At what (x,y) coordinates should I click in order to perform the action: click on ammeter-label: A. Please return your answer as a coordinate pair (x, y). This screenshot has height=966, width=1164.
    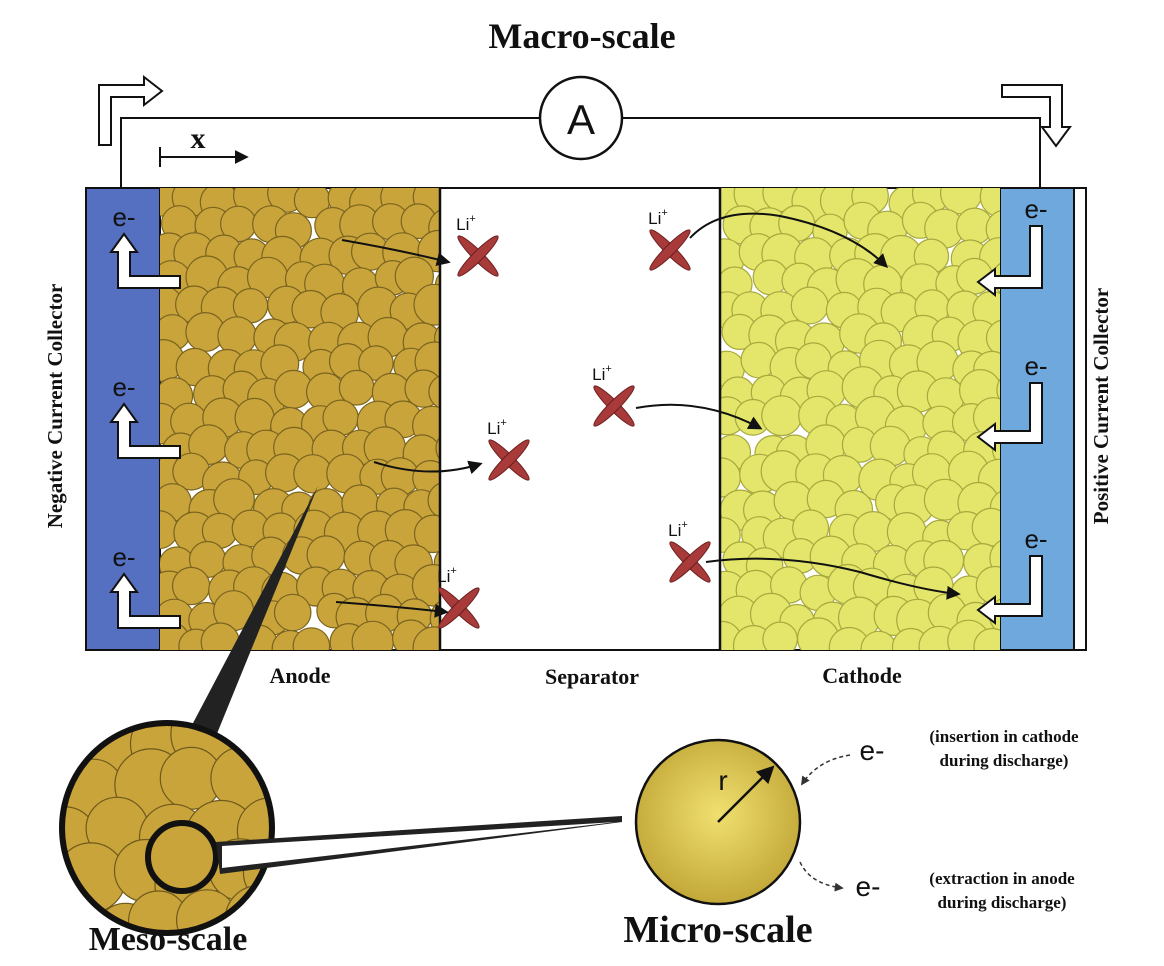
    Looking at the image, I should click on (581, 119).